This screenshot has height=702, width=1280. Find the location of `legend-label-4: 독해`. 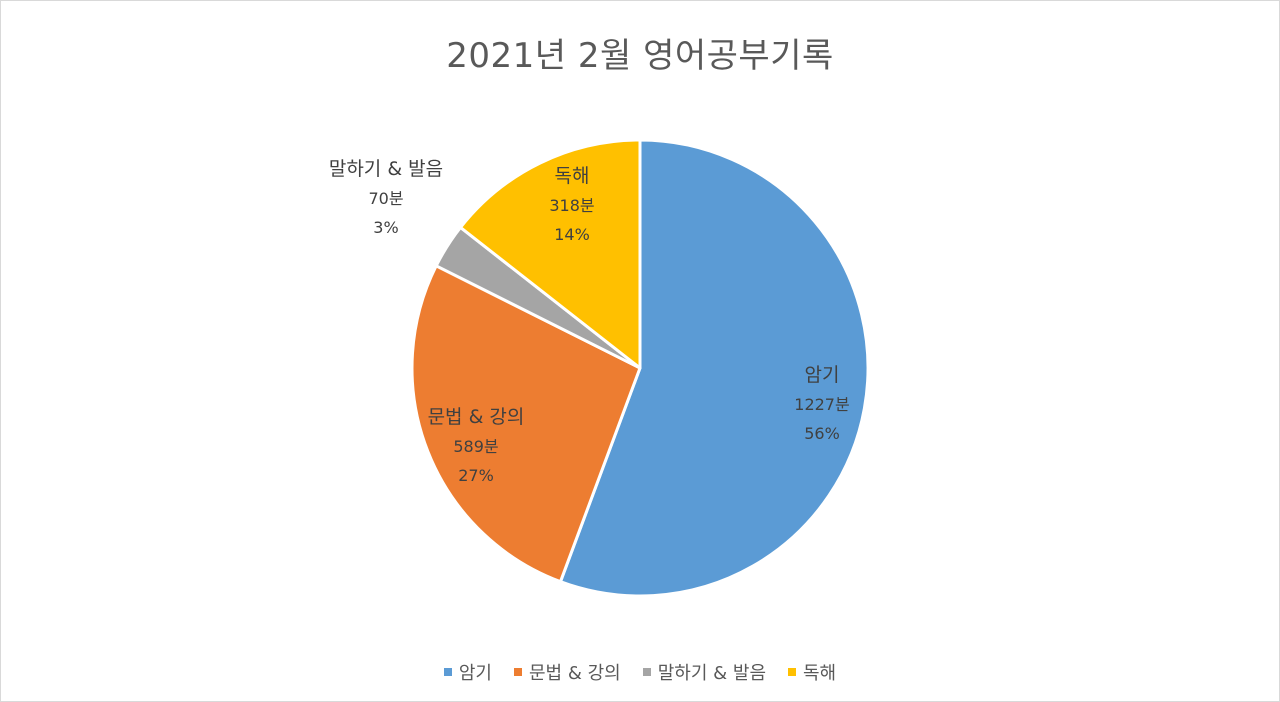

legend-label-4: 독해 is located at coordinates (820, 673).